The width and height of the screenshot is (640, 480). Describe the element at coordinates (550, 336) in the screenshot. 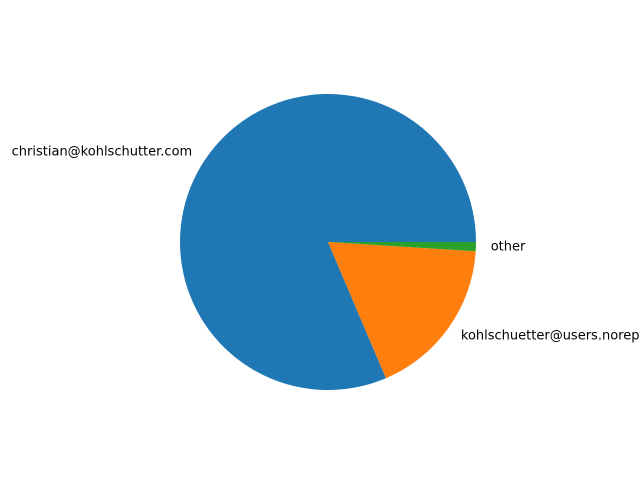

I see `slice-label-1: kohlschuetter@users.noreply.github.com` at that location.